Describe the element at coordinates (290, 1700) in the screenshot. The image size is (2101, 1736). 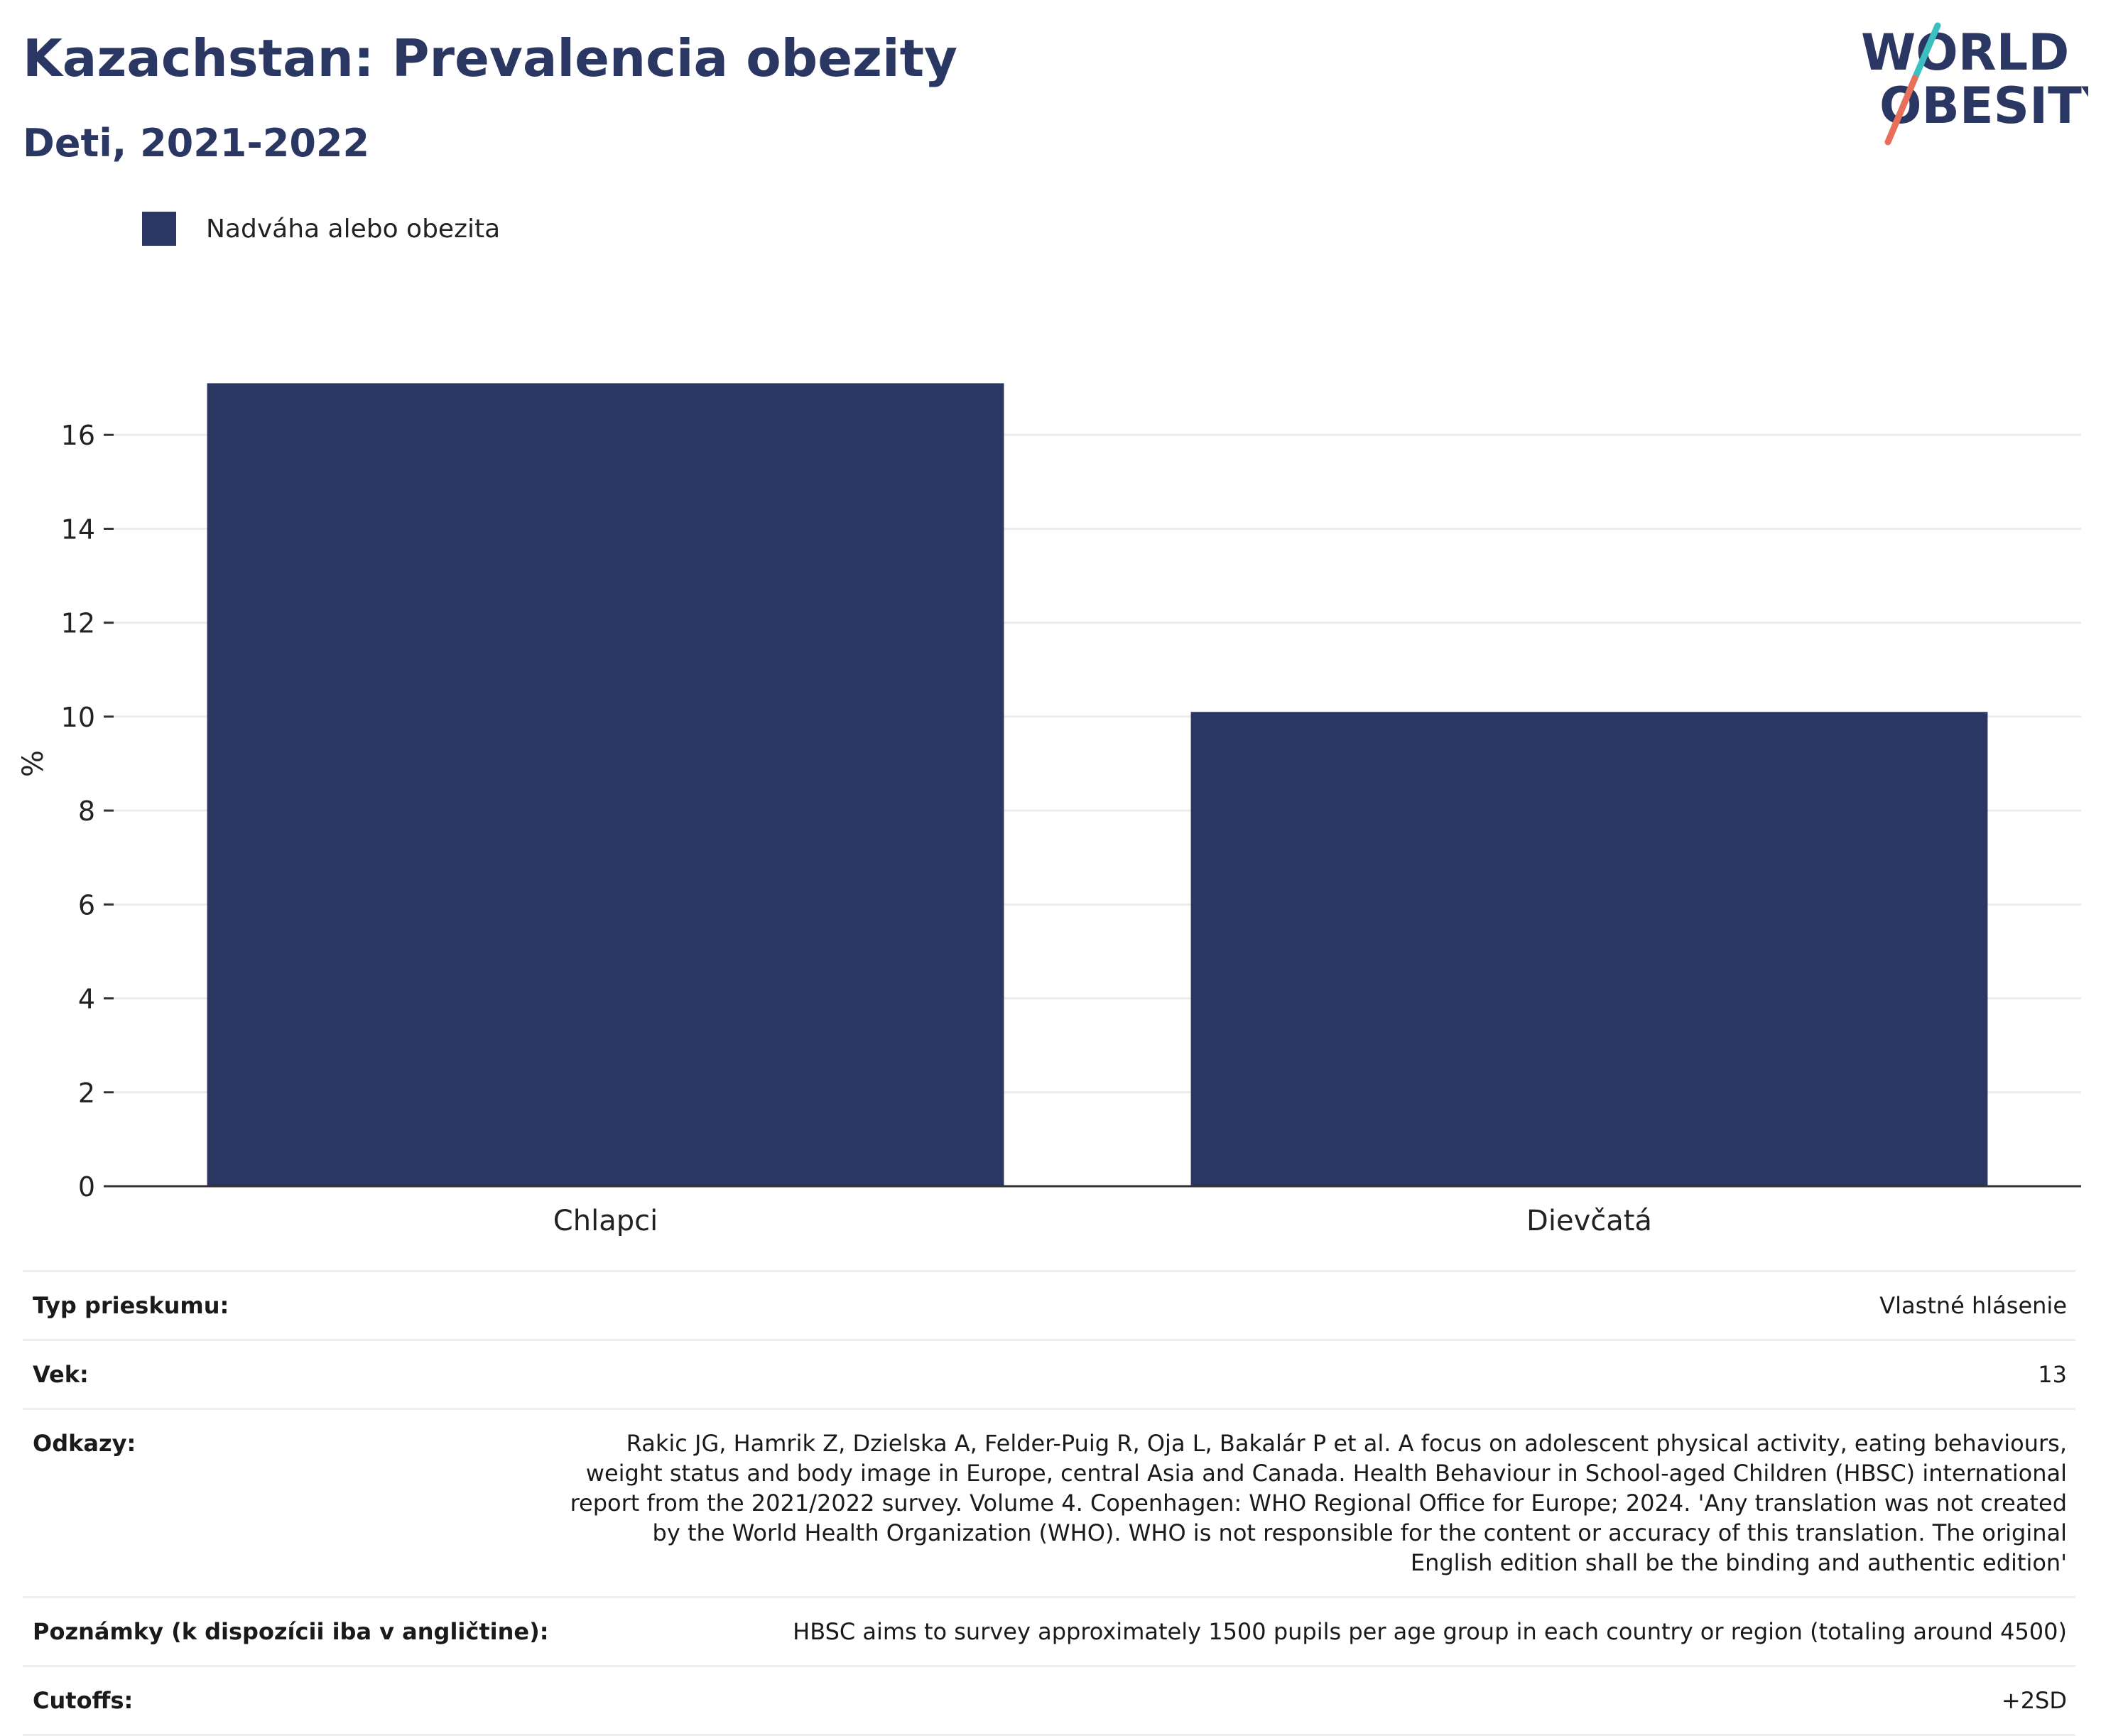
I see `metadata-key: Cutoffs:` at that location.